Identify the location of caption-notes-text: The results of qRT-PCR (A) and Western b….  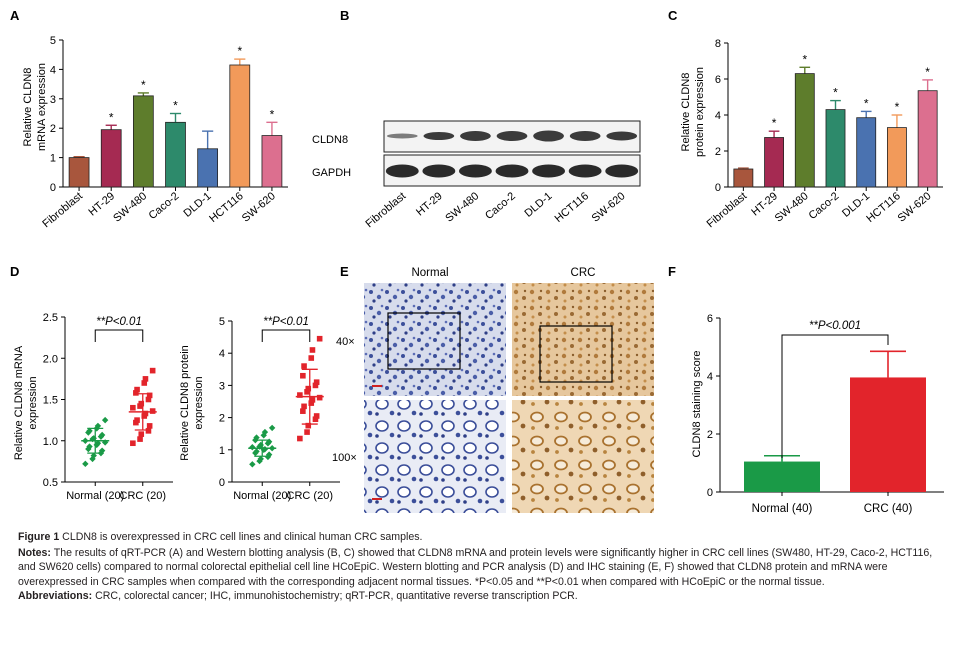
(475, 567).